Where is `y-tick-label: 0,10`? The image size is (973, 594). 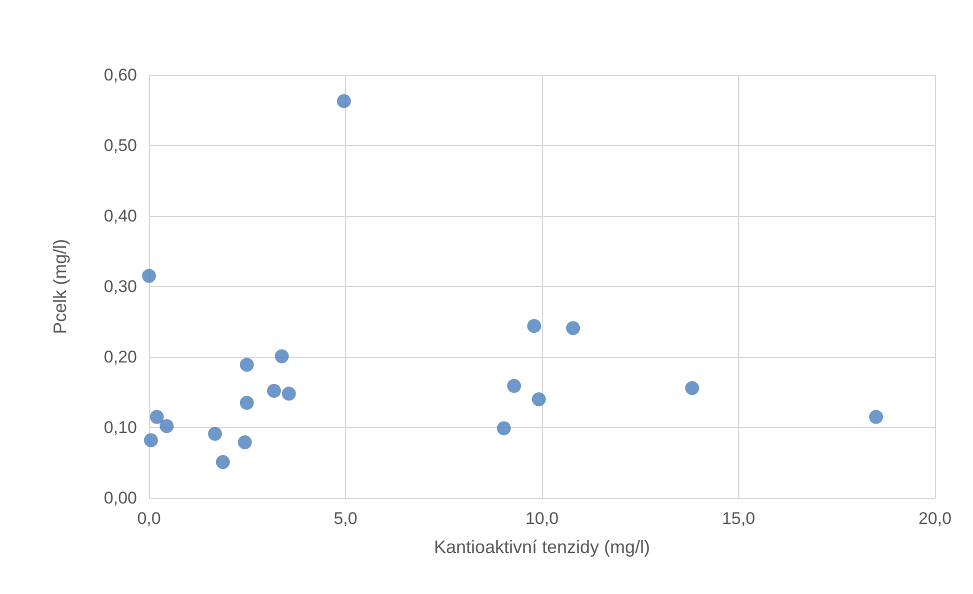 y-tick-label: 0,10 is located at coordinates (120, 427).